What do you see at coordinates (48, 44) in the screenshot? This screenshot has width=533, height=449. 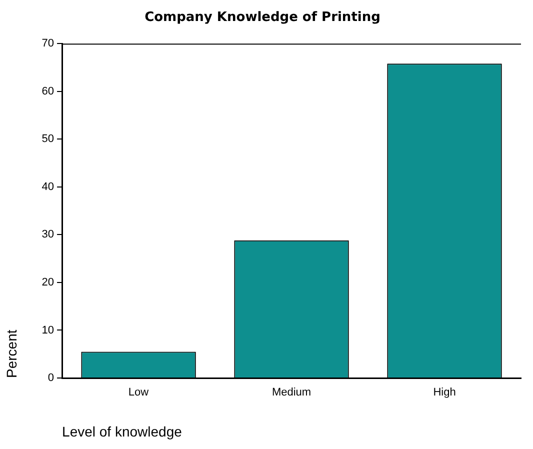 I see `y-tick-label: 70` at bounding box center [48, 44].